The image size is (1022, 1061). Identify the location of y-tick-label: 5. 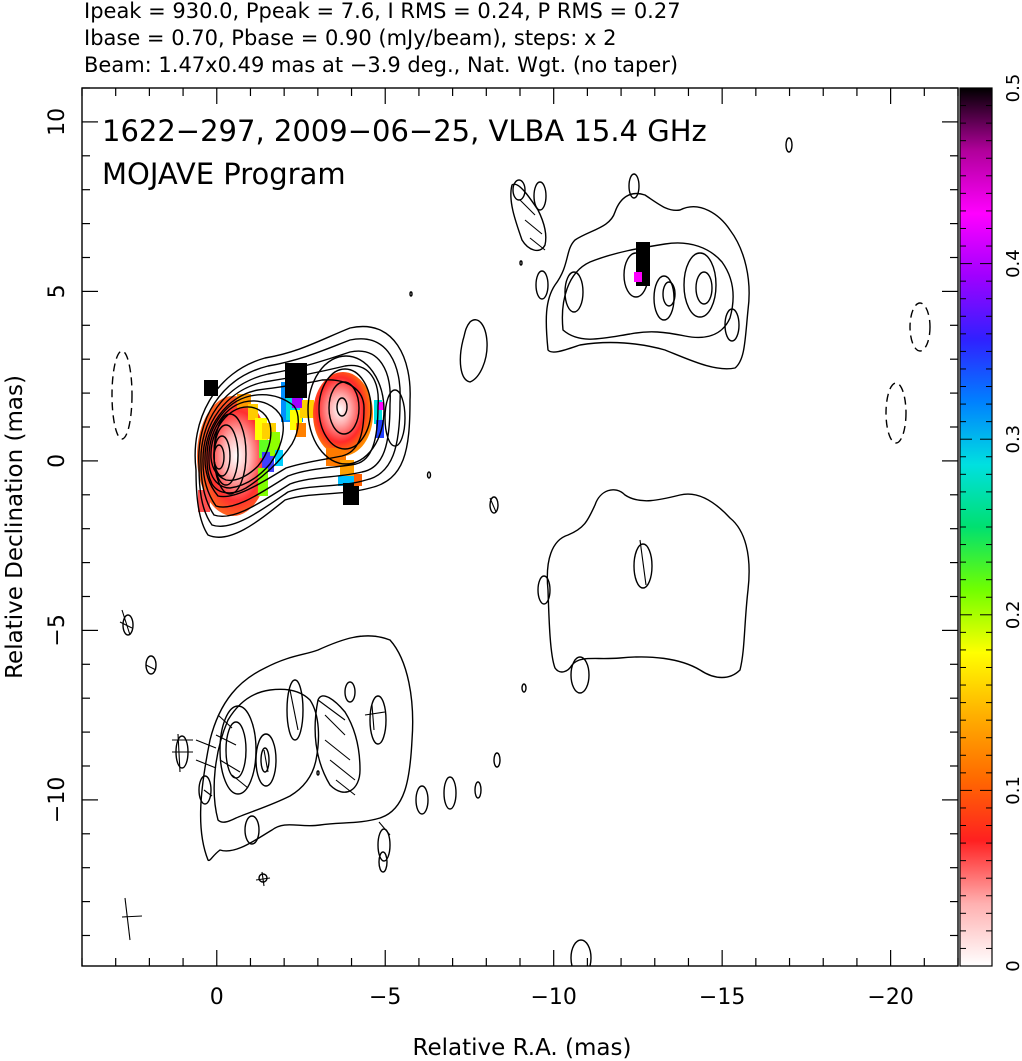
(57, 291).